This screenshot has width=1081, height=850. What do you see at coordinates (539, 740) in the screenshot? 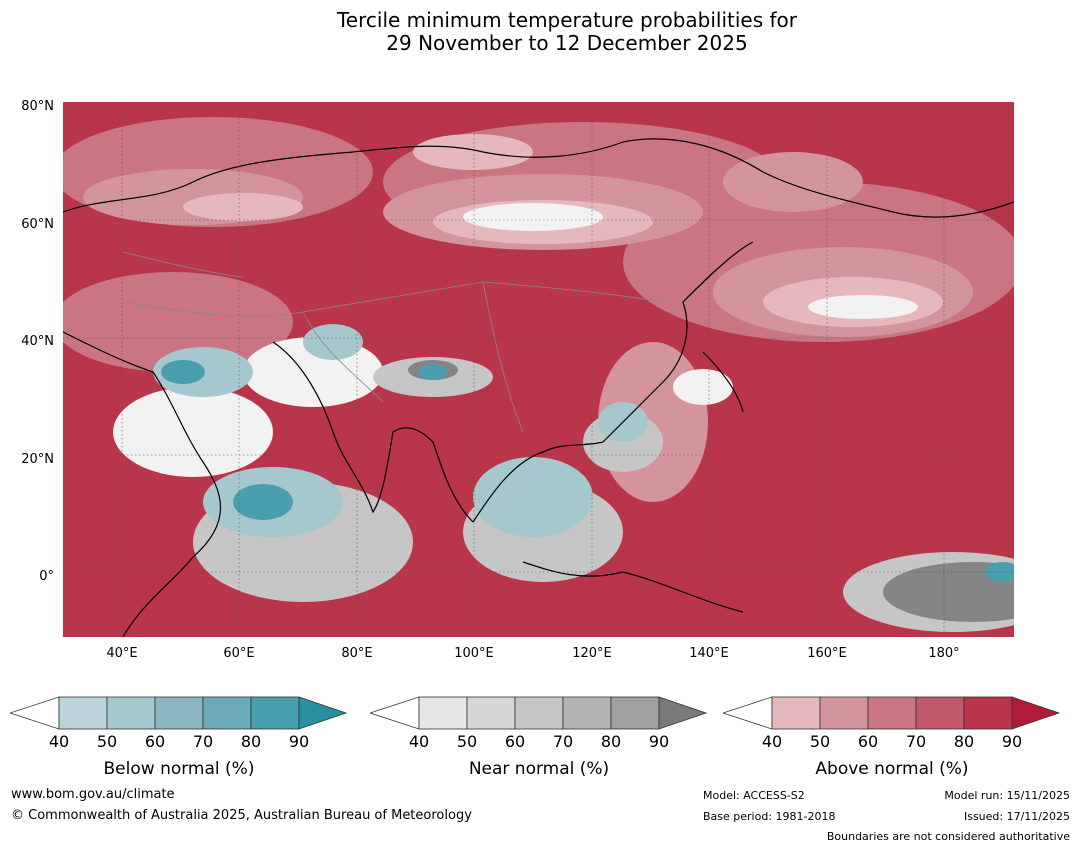
I see `legend-near-normal: 40 50 60 70 80 90 Near normal (%)` at bounding box center [539, 740].